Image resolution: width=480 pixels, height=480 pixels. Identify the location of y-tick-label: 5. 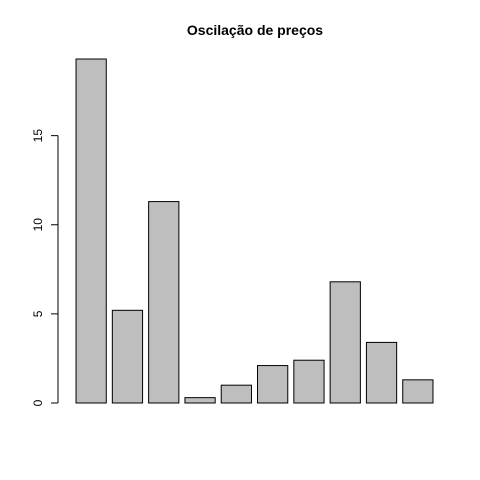
(38, 313).